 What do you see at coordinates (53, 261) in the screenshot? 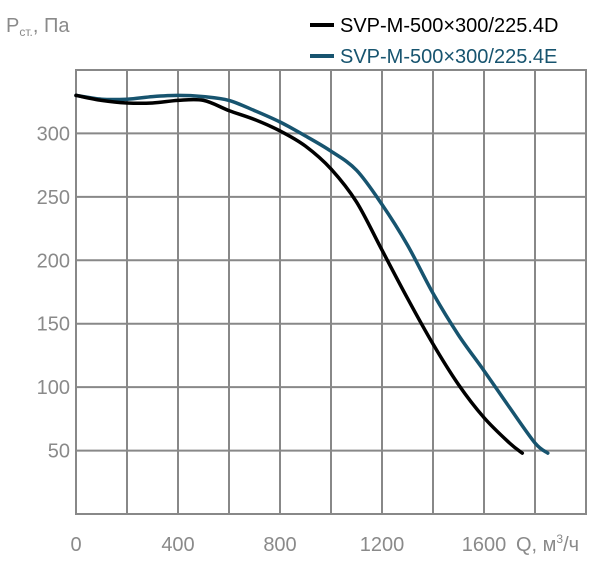
I see `y-tick-label: 200` at bounding box center [53, 261].